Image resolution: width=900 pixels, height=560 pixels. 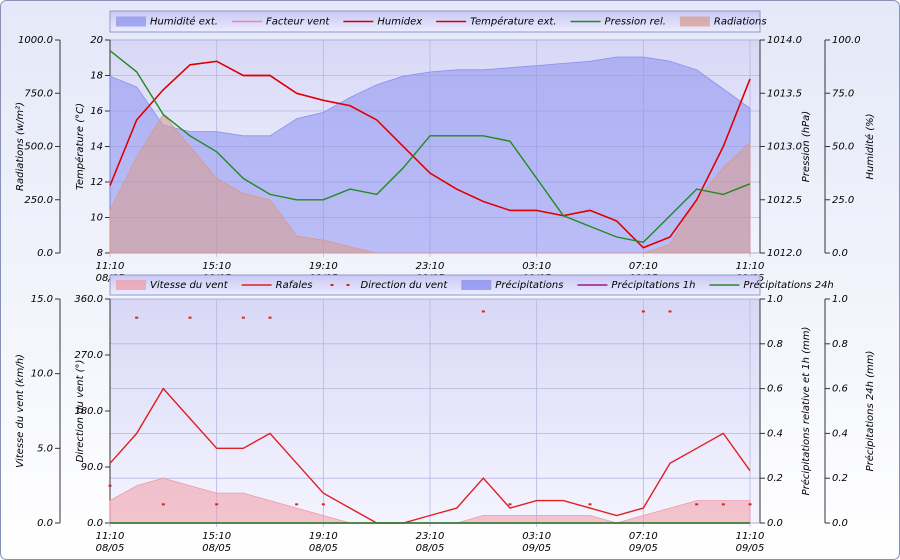 What do you see at coordinates (806, 146) in the screenshot?
I see `axis-title: Pression (hPa)` at bounding box center [806, 146].